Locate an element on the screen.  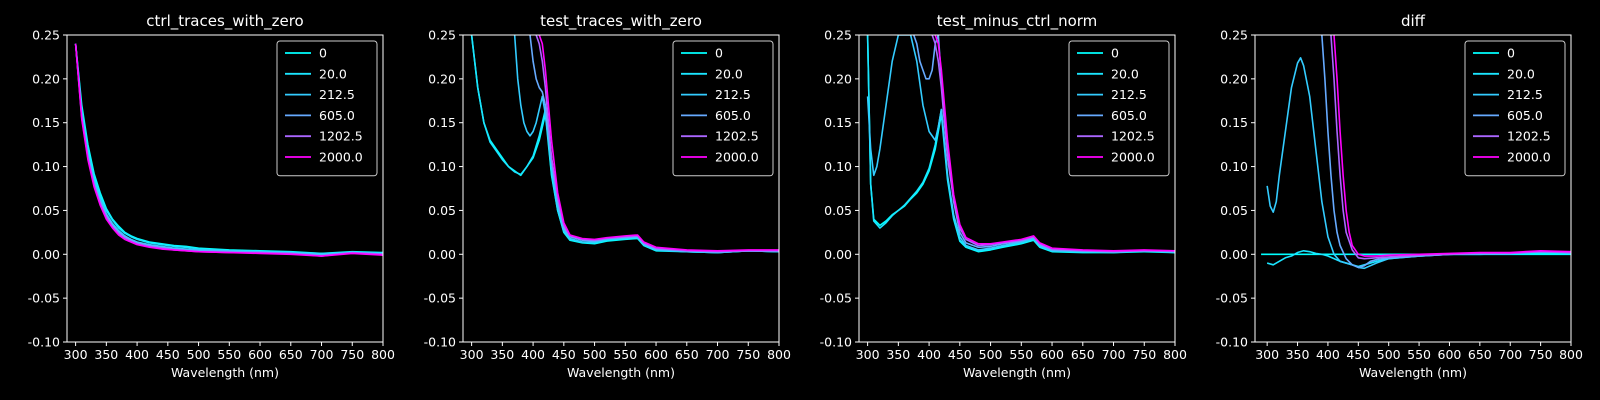
chart-title: ctrl_traces_with_zero is located at coordinates (224, 21).